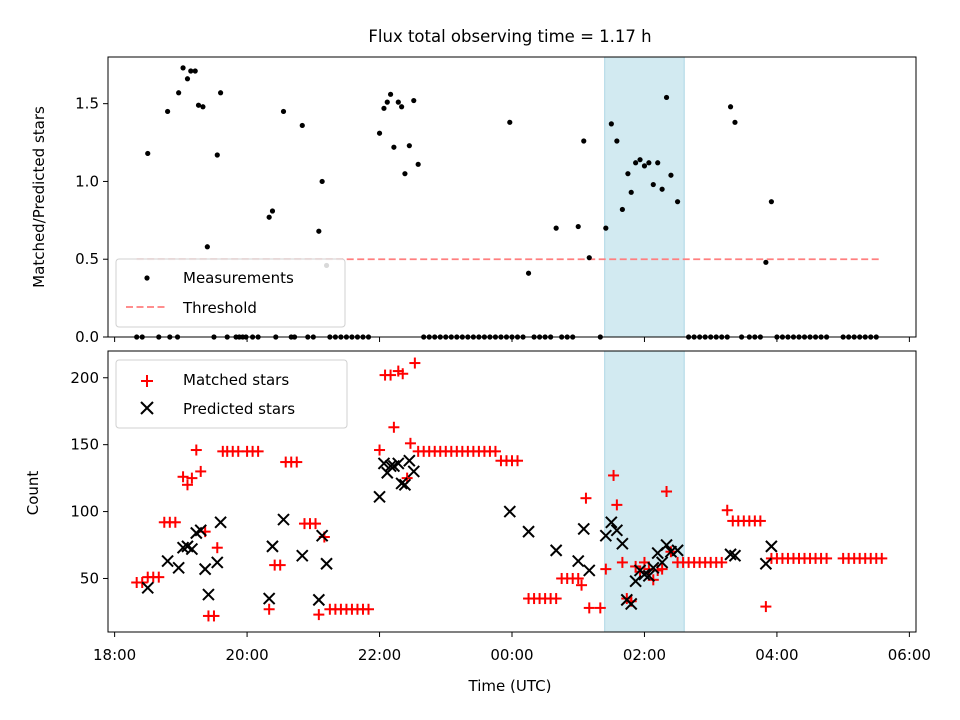 The image size is (960, 720). What do you see at coordinates (510, 686) in the screenshot?
I see `x-axis-label: Time (UTC)` at bounding box center [510, 686].